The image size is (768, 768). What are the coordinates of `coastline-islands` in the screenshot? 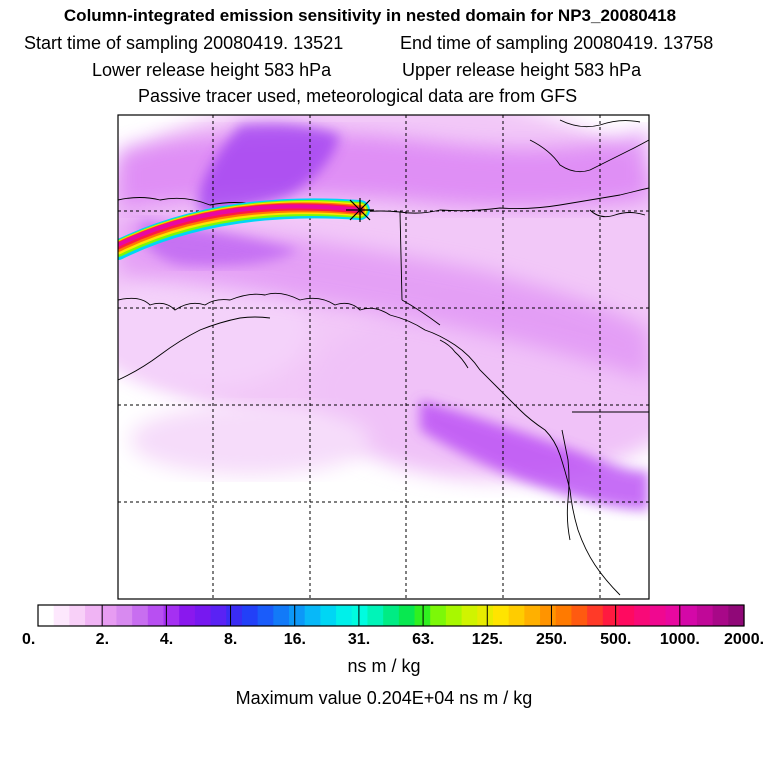 It's located at (454, 354).